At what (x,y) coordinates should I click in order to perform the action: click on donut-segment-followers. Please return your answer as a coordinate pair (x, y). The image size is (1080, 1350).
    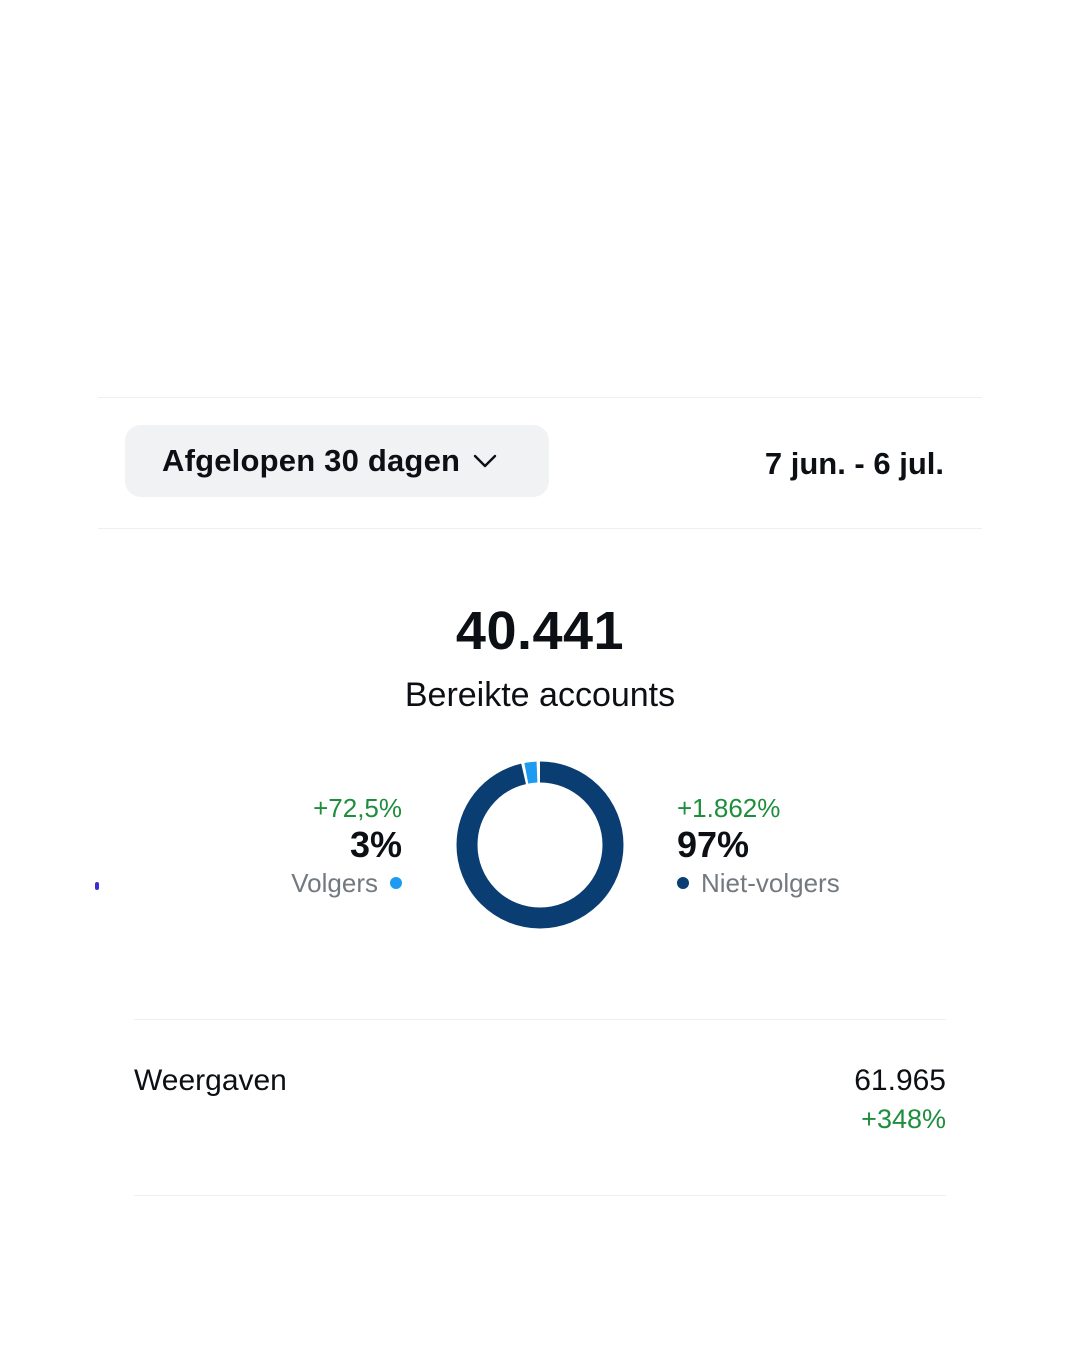
    Looking at the image, I should click on (540, 845).